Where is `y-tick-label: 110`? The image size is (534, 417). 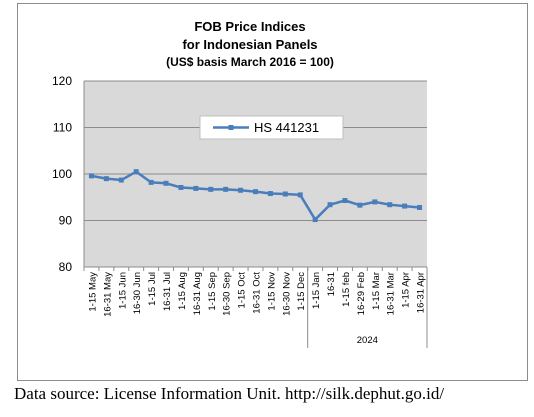
y-tick-label: 110 is located at coordinates (62, 128).